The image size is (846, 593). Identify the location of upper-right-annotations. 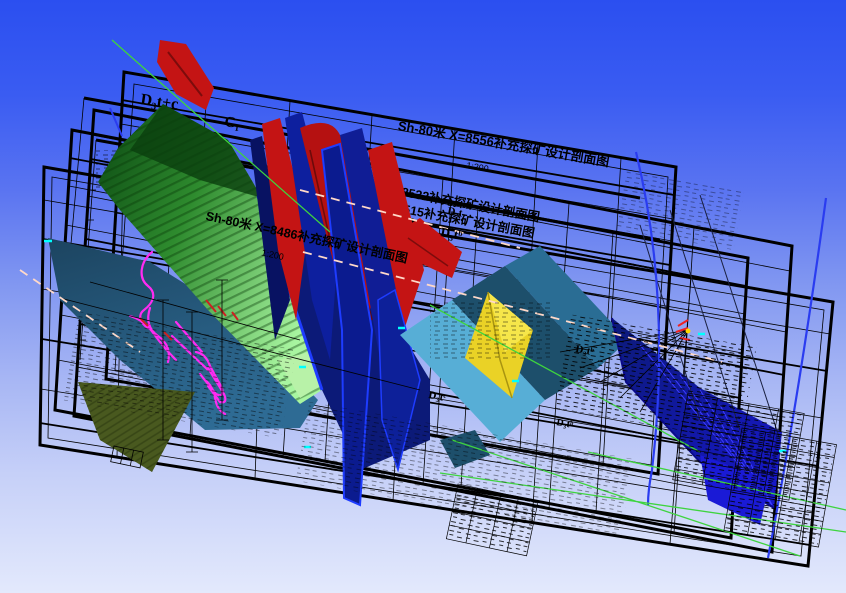
(680, 210).